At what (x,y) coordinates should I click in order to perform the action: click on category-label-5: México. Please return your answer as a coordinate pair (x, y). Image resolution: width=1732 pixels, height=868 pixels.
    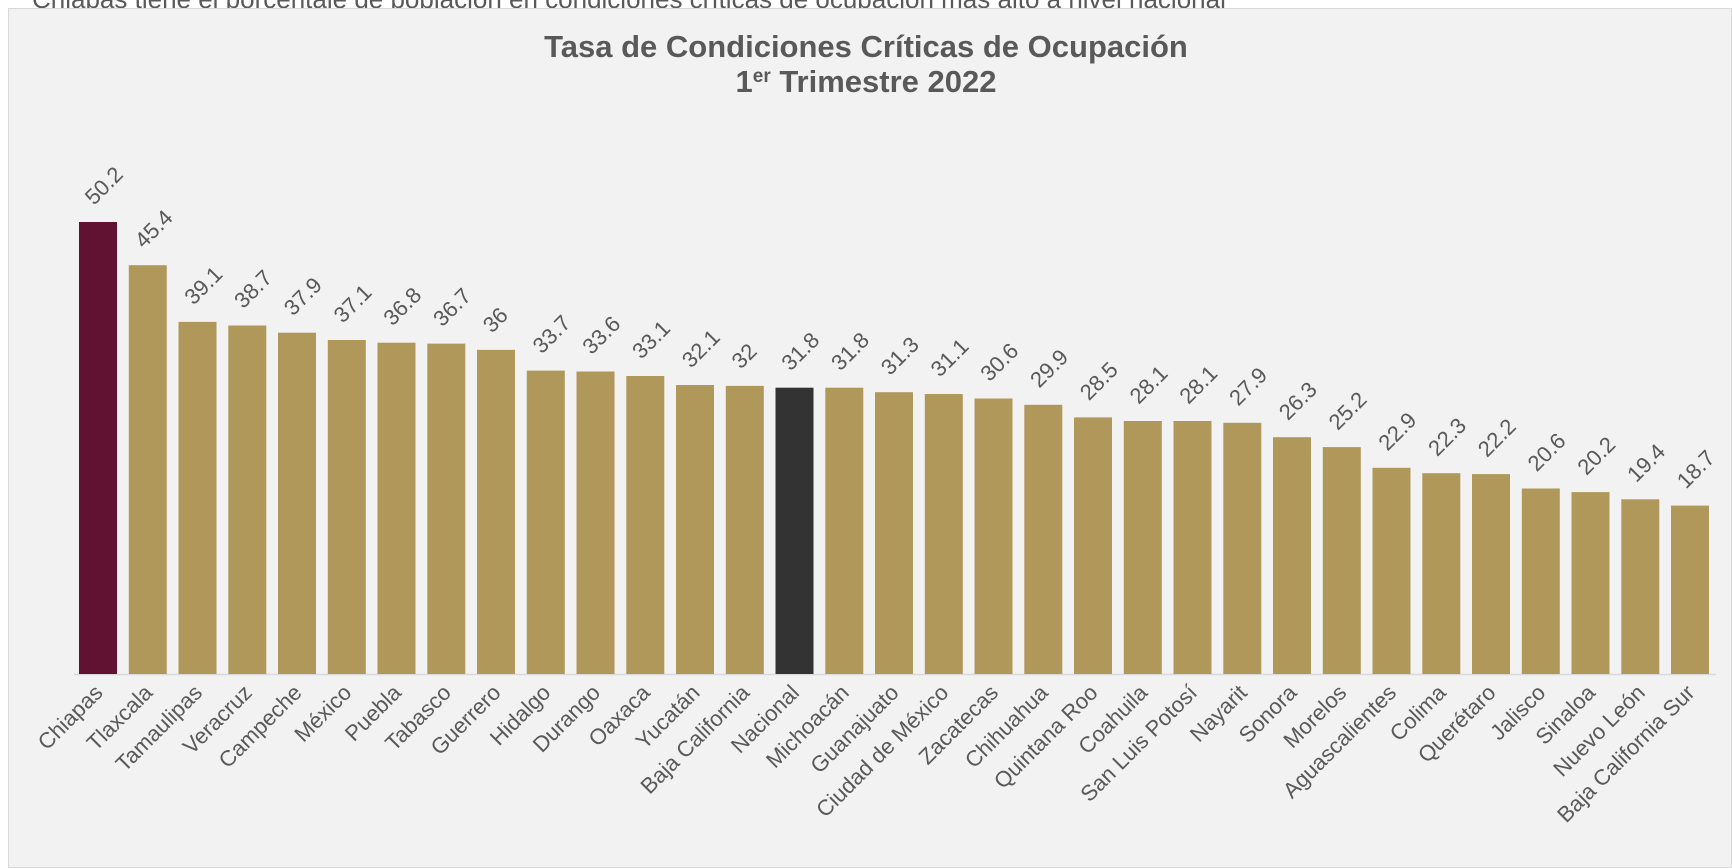
    Looking at the image, I should click on (322, 713).